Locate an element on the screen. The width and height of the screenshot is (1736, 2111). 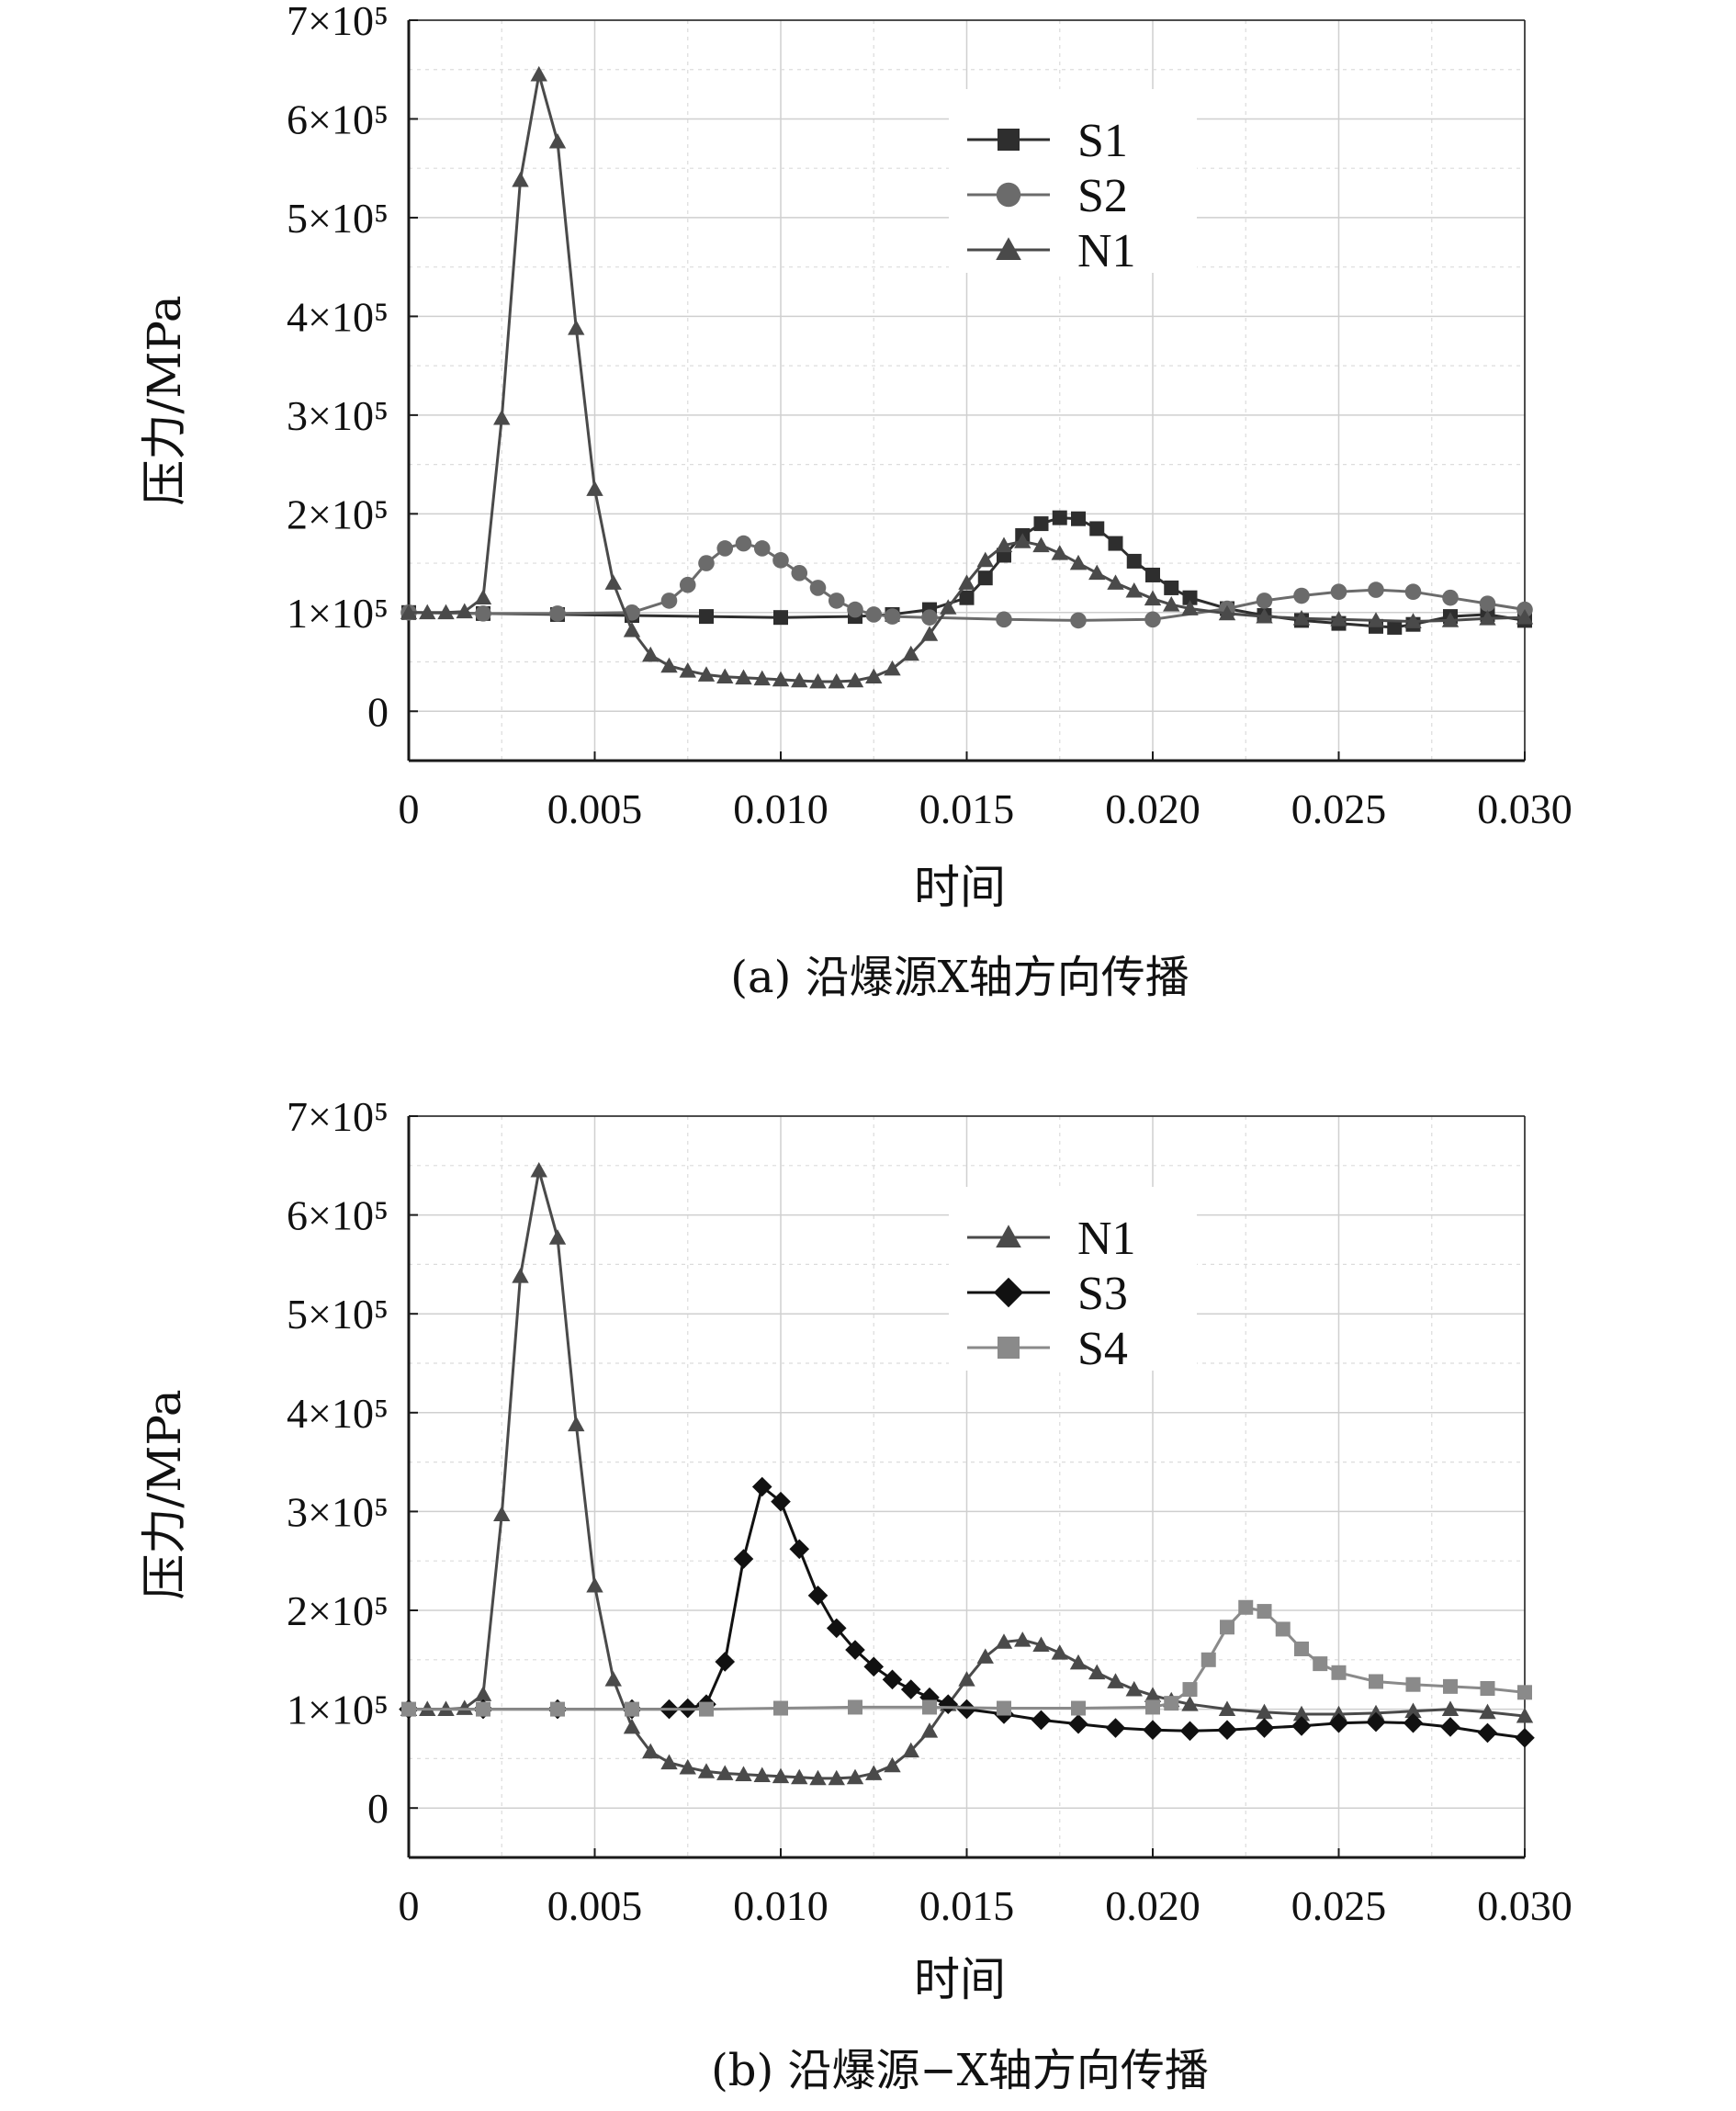
x-axis-title: 时间 is located at coordinates (960, 887).